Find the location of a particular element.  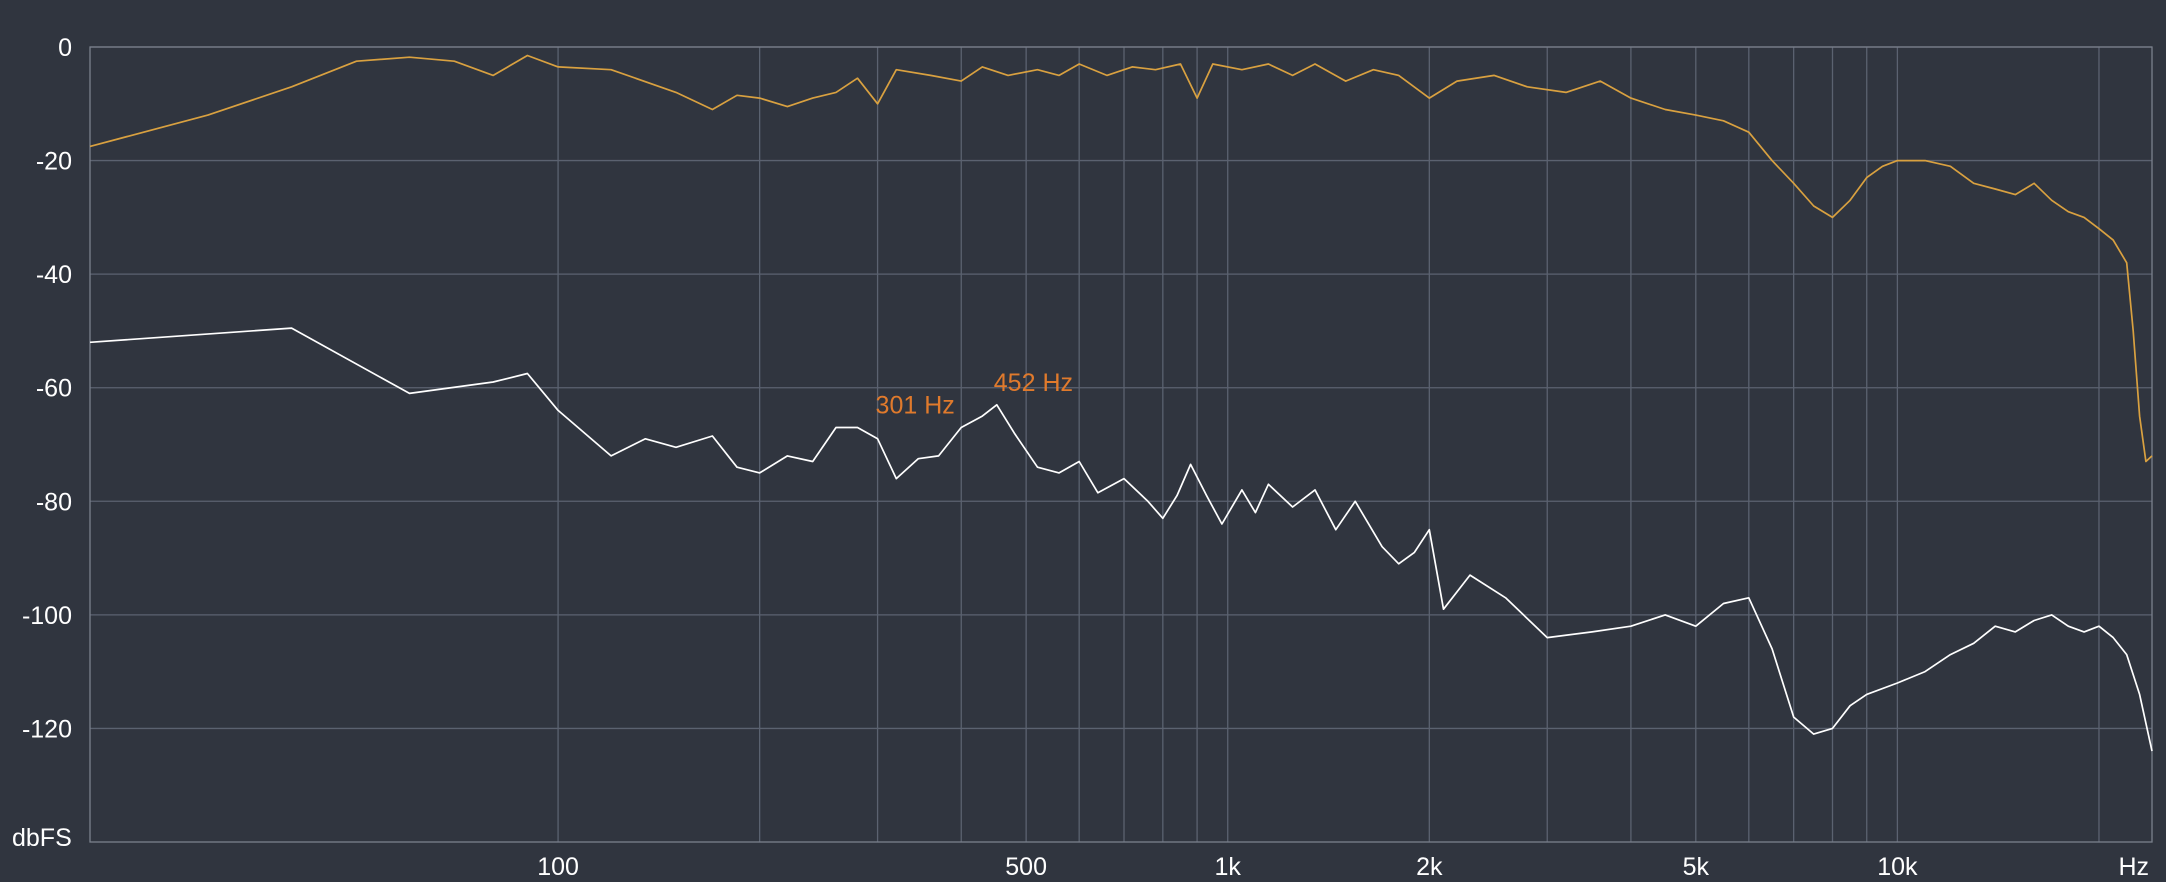

y-tick-label: -80 is located at coordinates (54, 502).